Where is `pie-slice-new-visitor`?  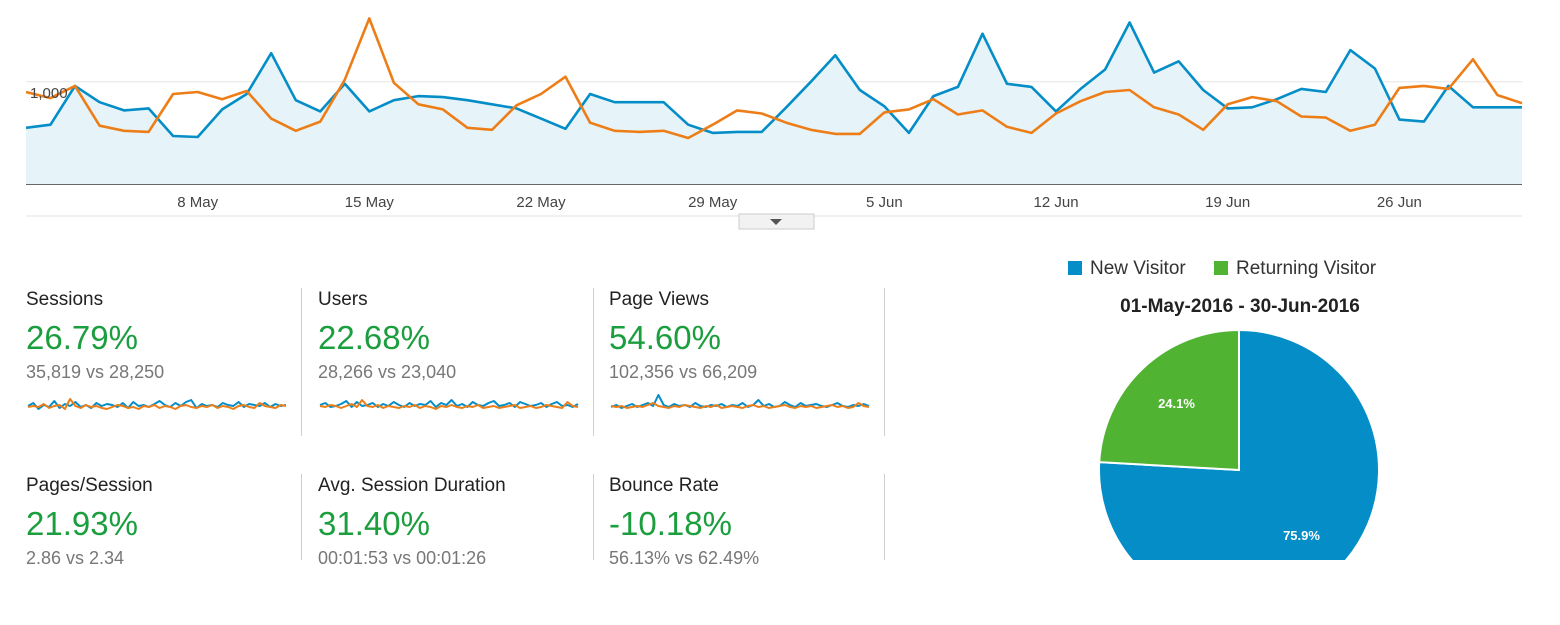 pie-slice-new-visitor is located at coordinates (1239, 445).